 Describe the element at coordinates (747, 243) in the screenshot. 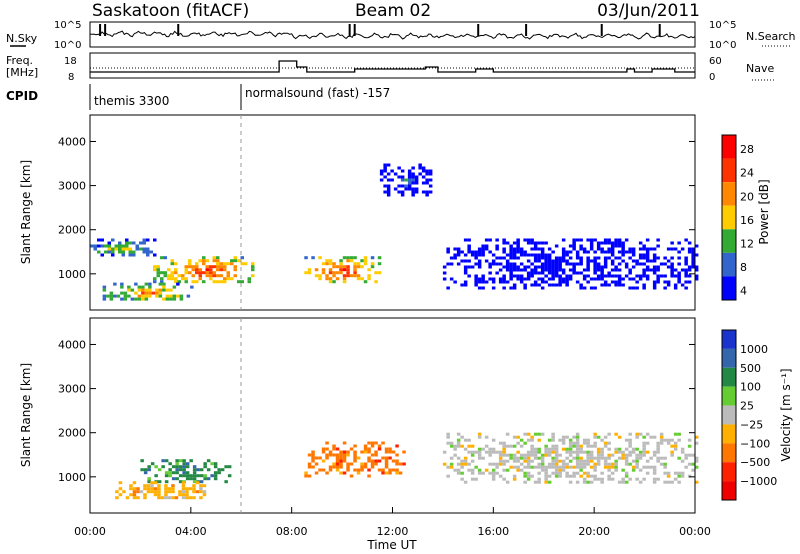

I see `colorbar-tick-4: 12` at that location.